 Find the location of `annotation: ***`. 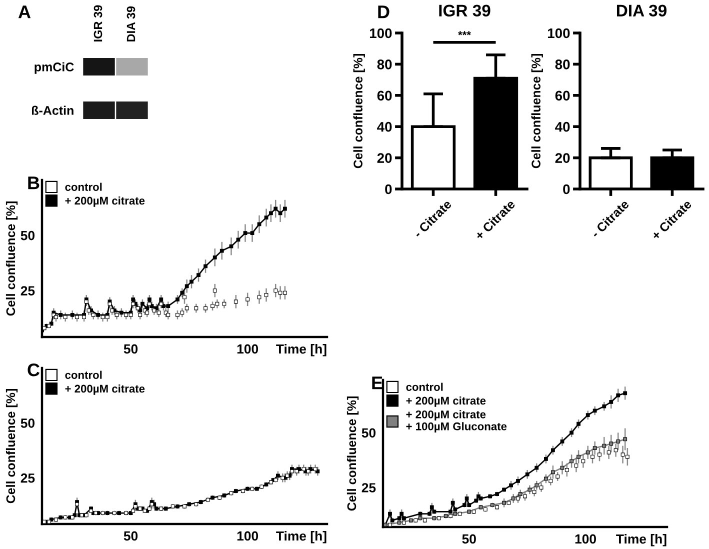

annotation: *** is located at coordinates (464, 33).